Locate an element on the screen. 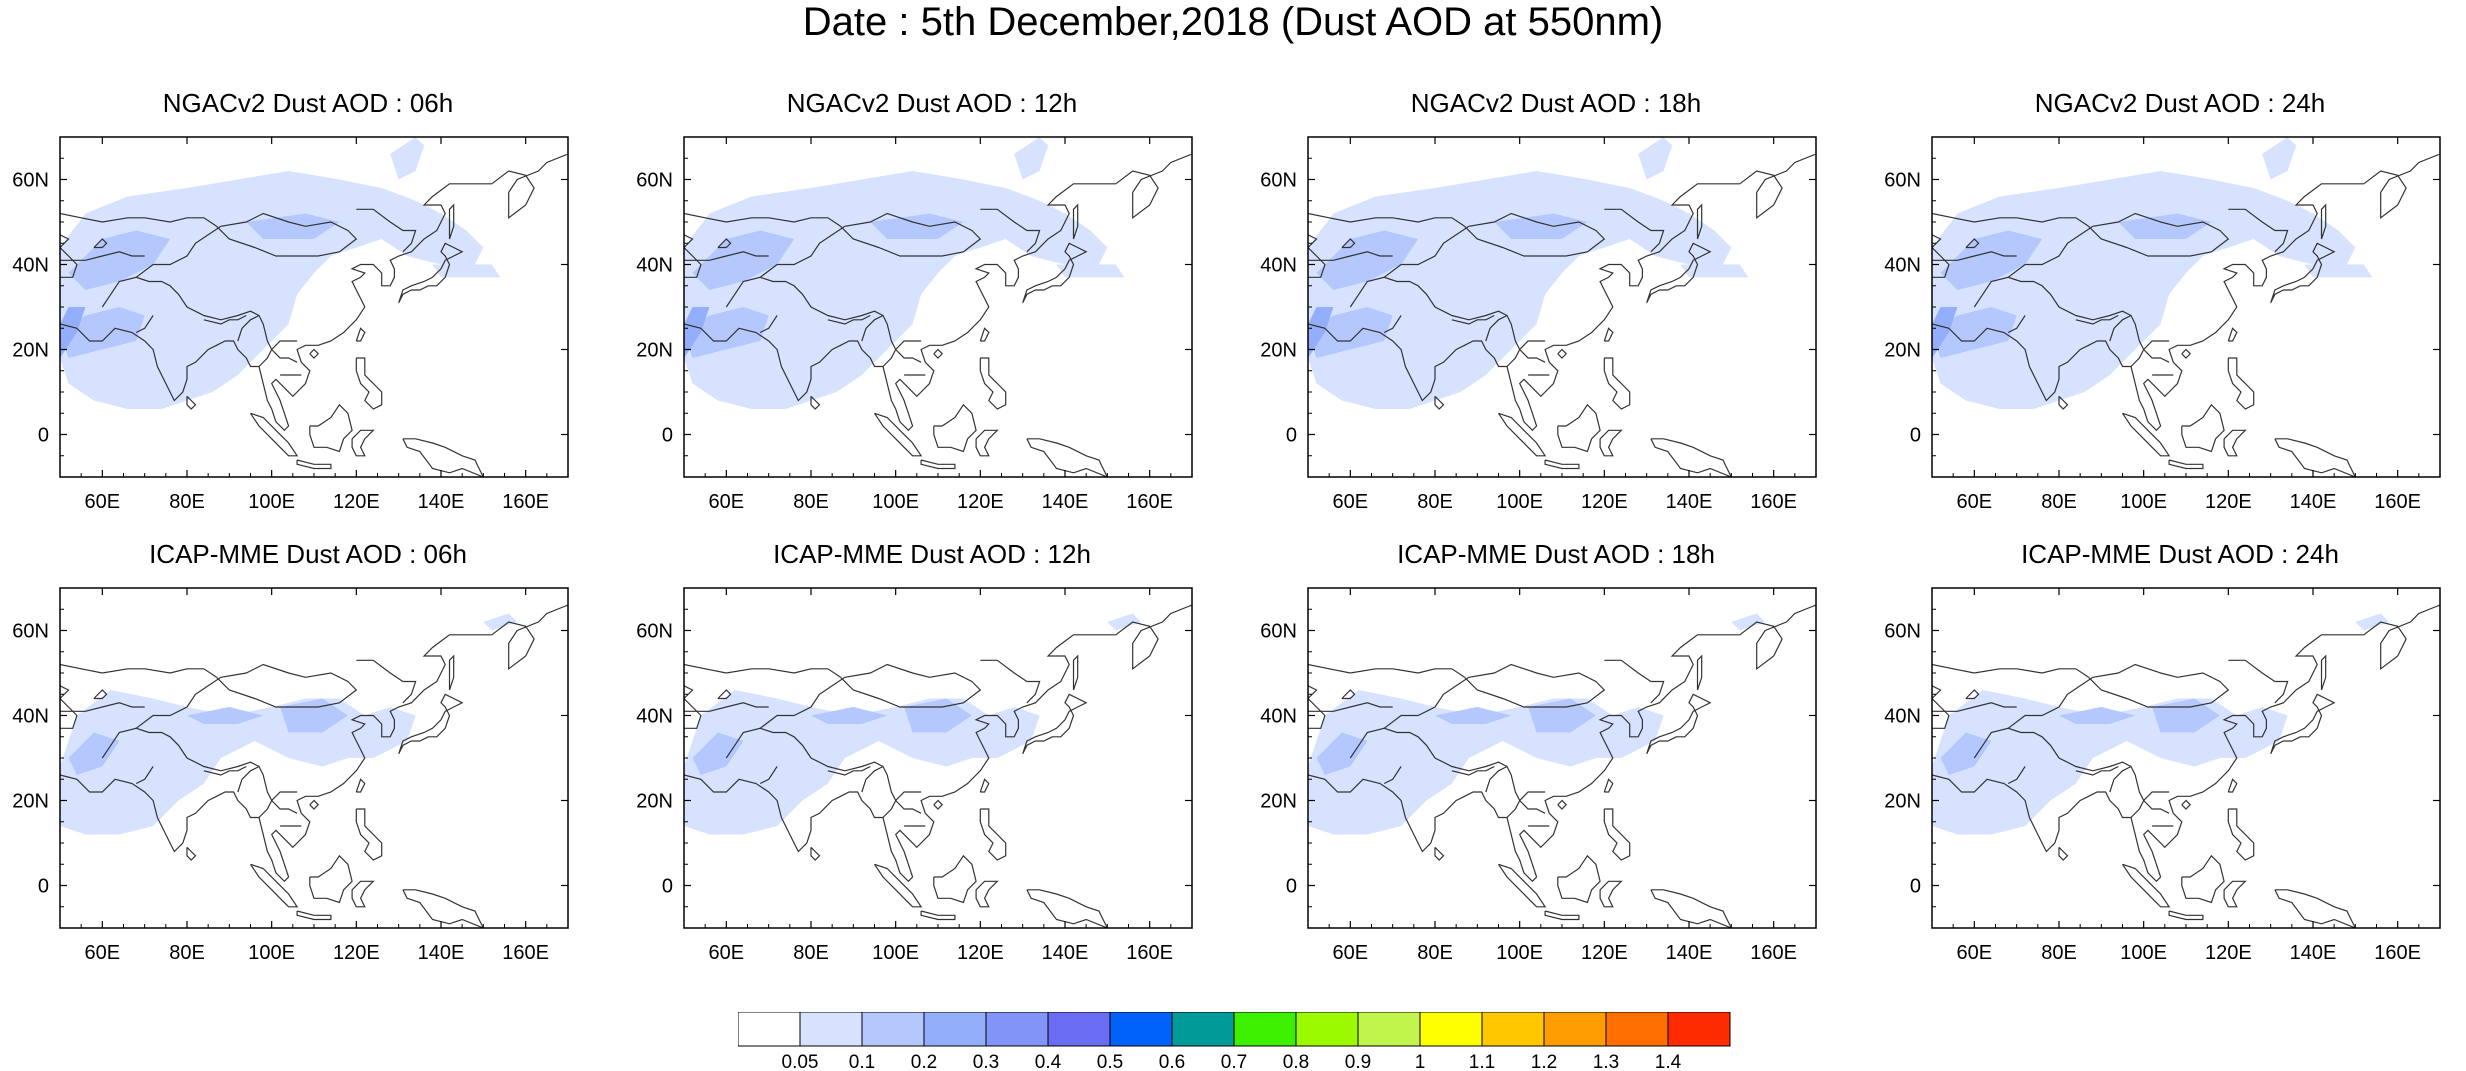 The height and width of the screenshot is (1071, 2466). panel-title: ICAP-MME Dust AOD : 24h is located at coordinates (2180, 554).